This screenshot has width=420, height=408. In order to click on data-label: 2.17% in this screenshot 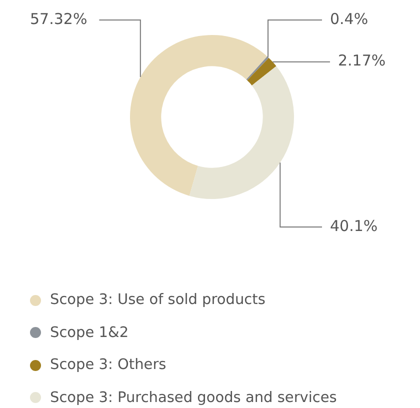, I will do `click(362, 61)`.